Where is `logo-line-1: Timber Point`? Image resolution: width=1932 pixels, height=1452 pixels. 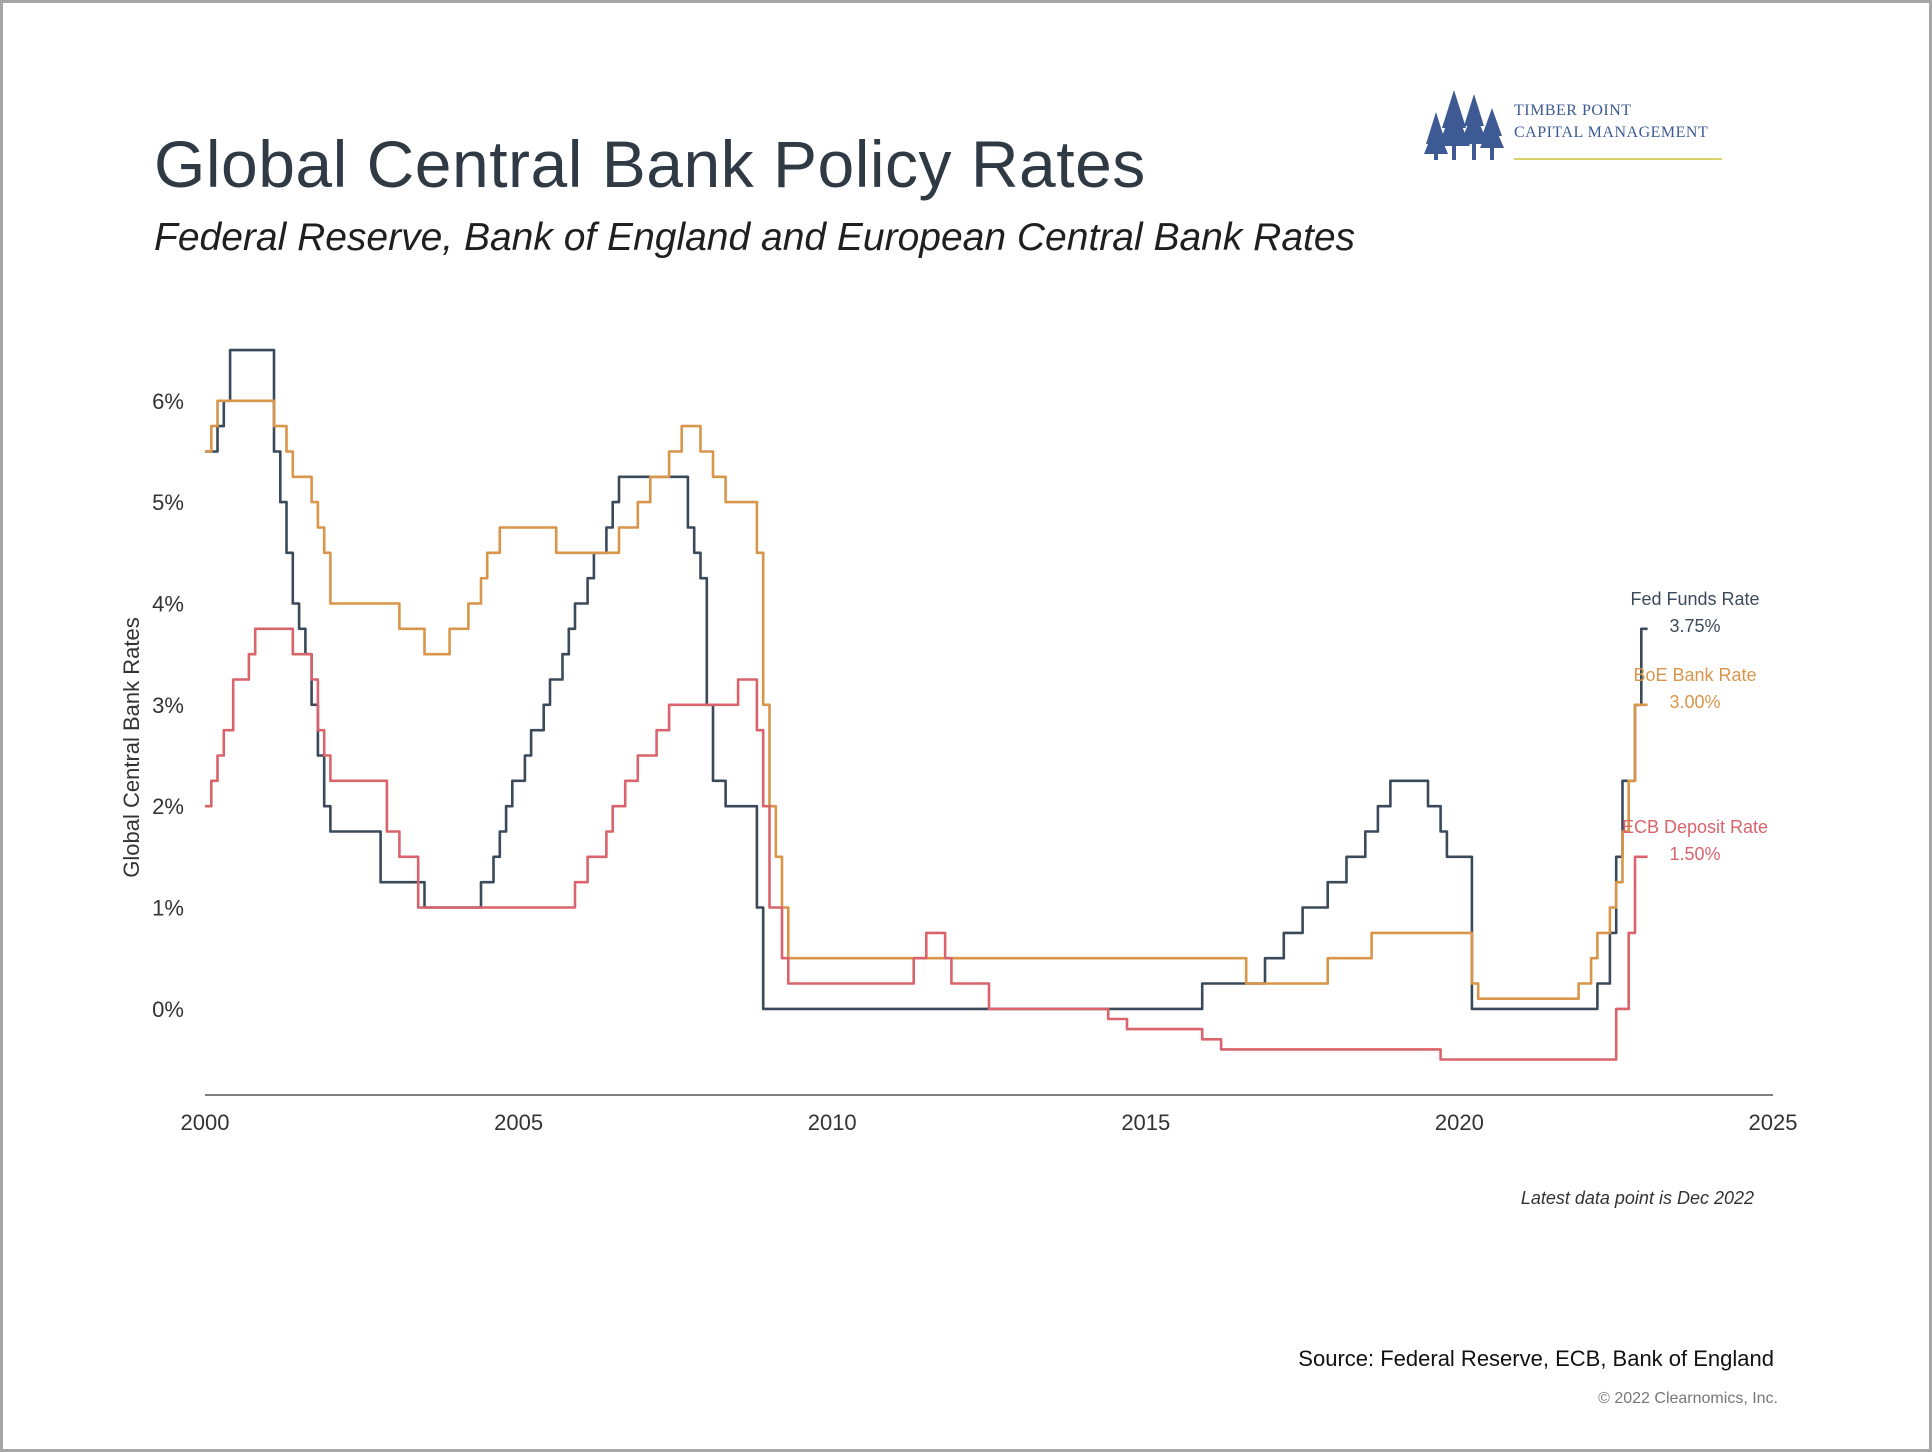
logo-line-1: Timber Point is located at coordinates (1573, 110).